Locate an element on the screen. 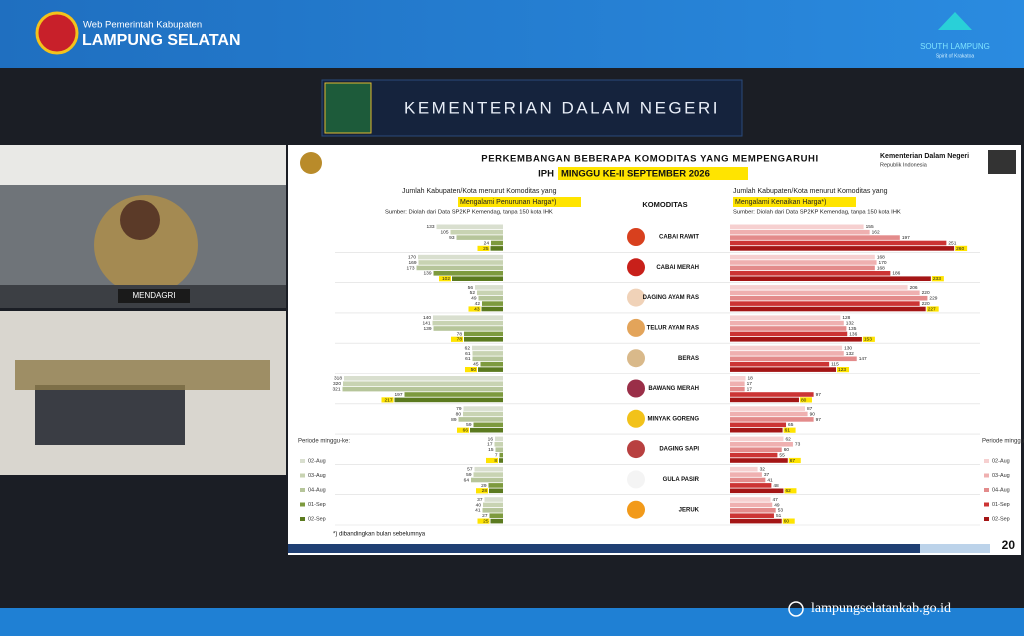 The width and height of the screenshot is (1024, 636). legend-label: 03-Aug is located at coordinates (317, 476).